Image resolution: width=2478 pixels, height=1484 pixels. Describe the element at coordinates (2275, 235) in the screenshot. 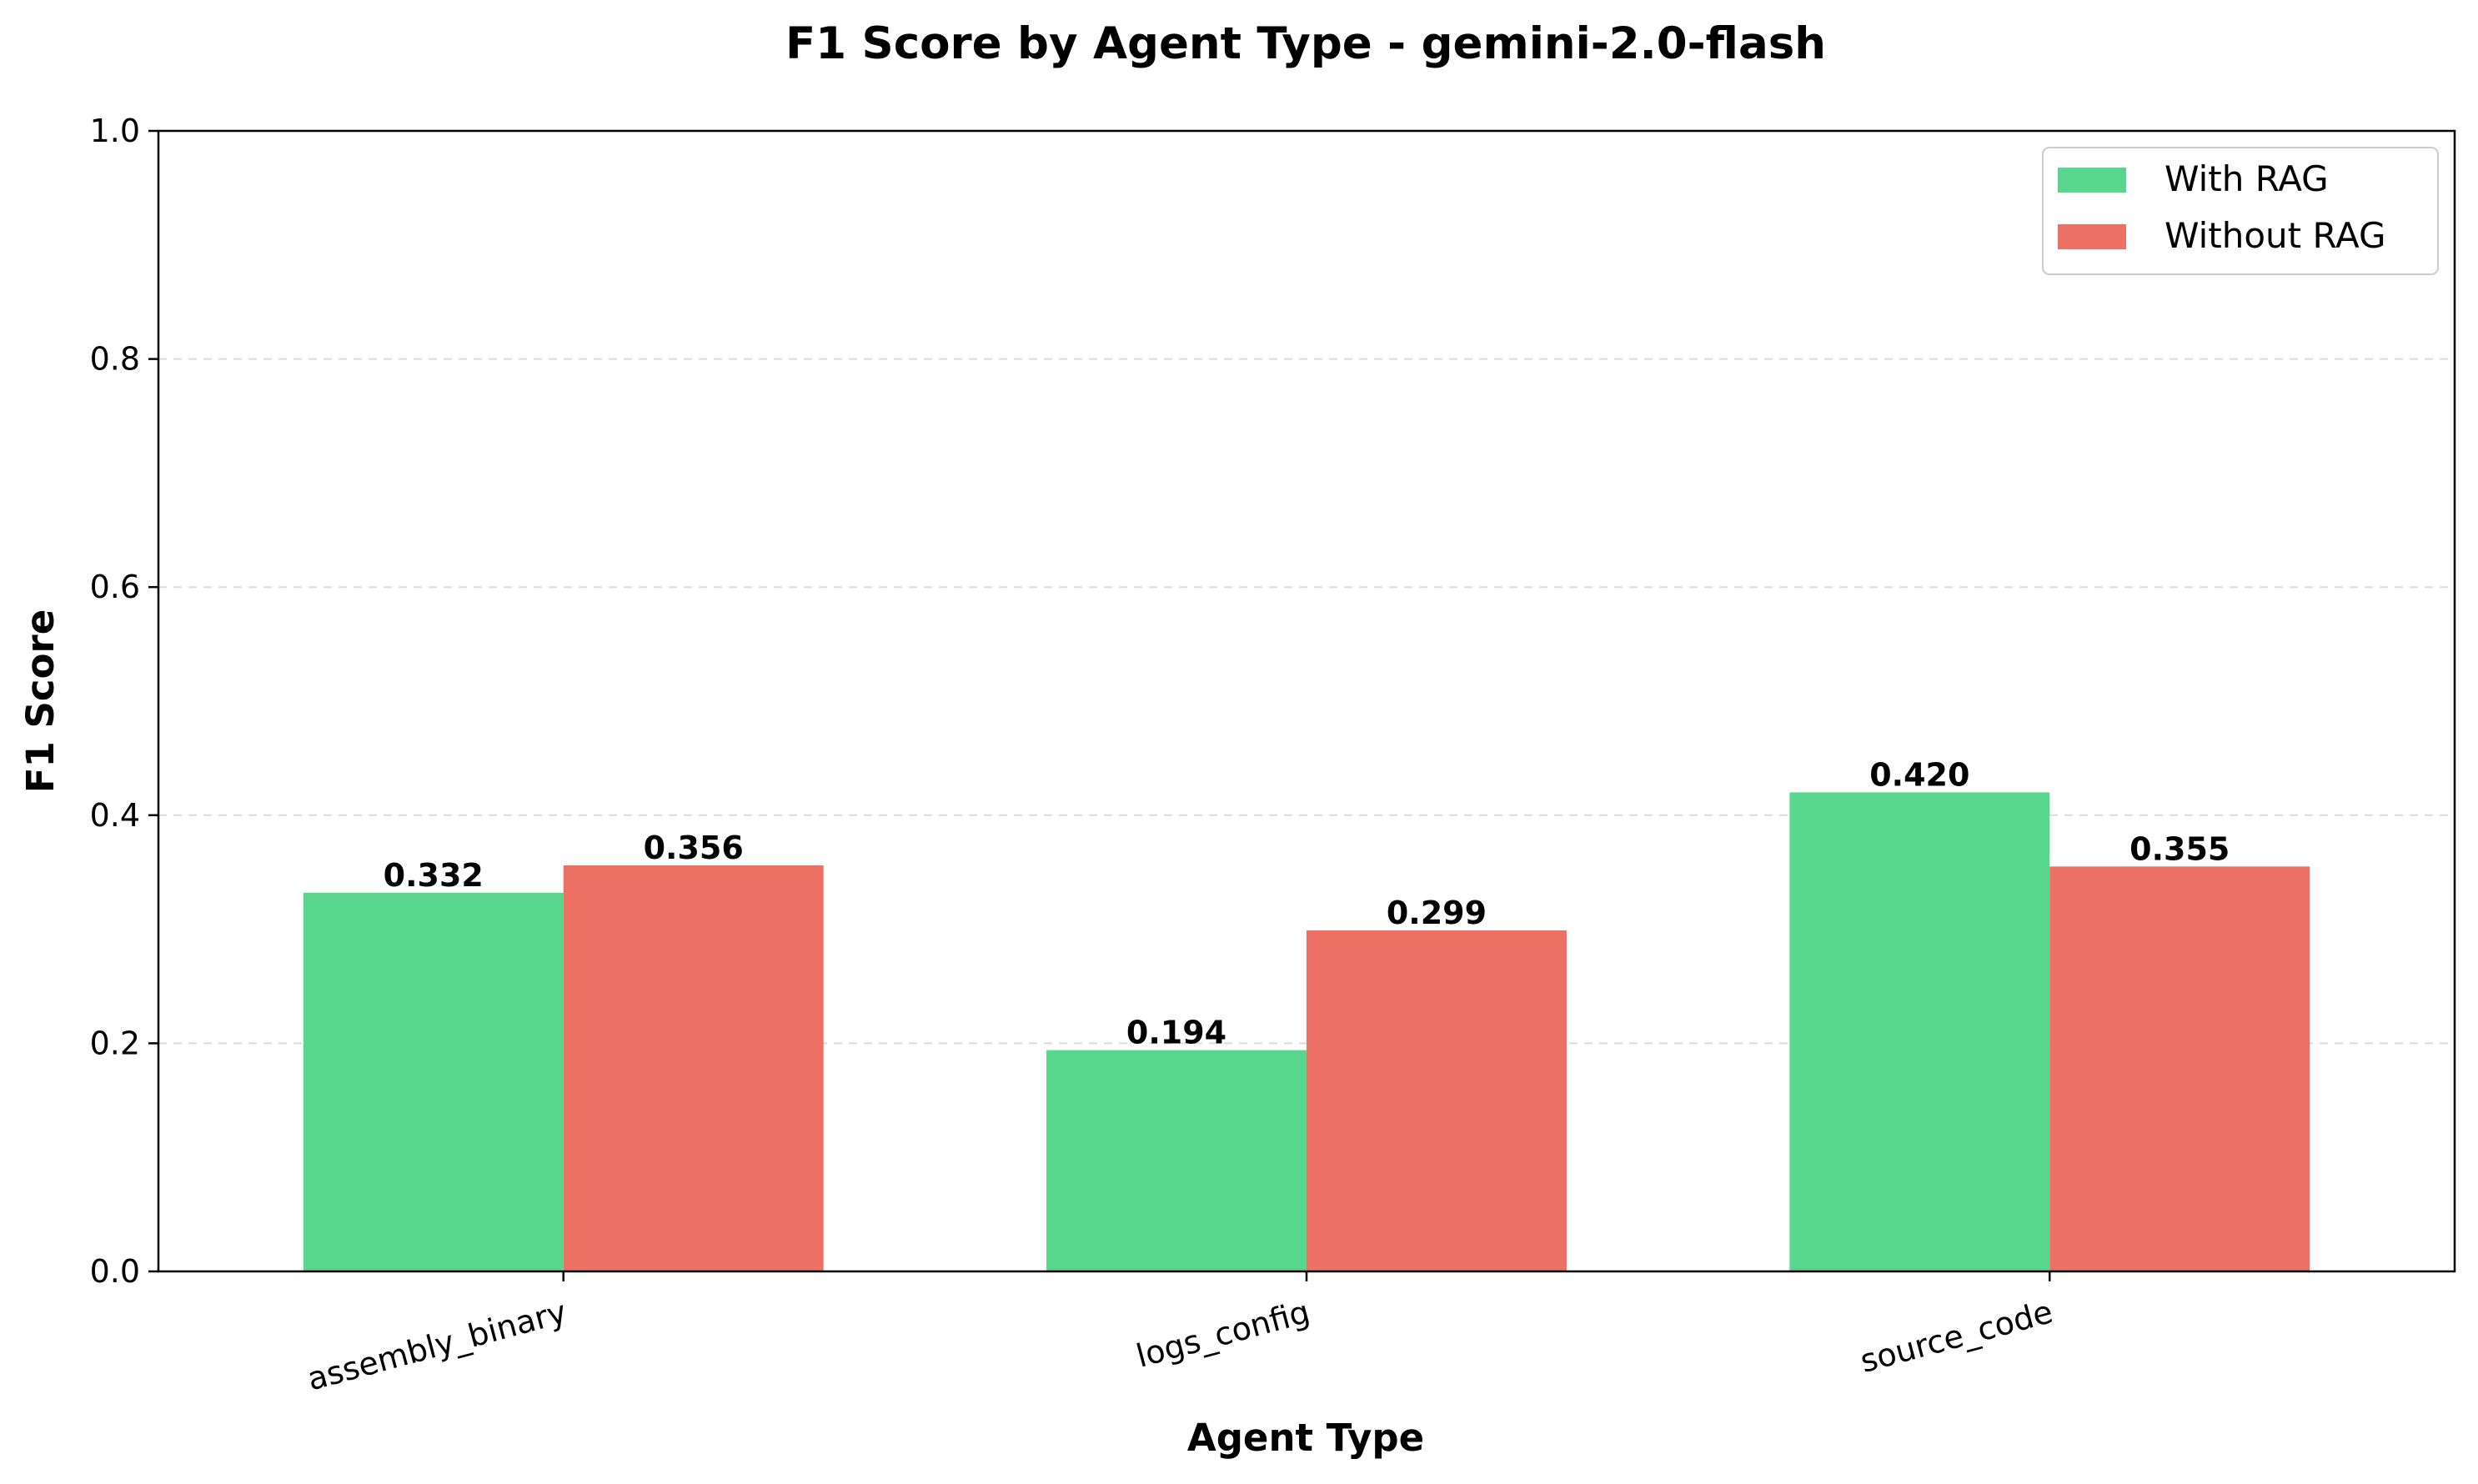

I see `legend-label: Without RAG` at that location.